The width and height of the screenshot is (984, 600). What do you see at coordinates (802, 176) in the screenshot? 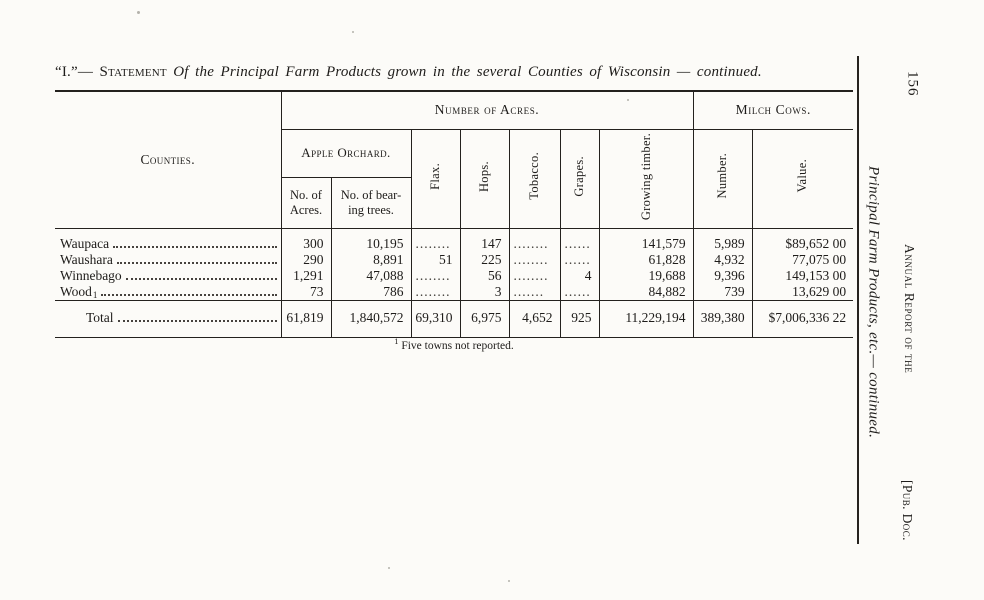
I see `value-label: Value.` at bounding box center [802, 176].